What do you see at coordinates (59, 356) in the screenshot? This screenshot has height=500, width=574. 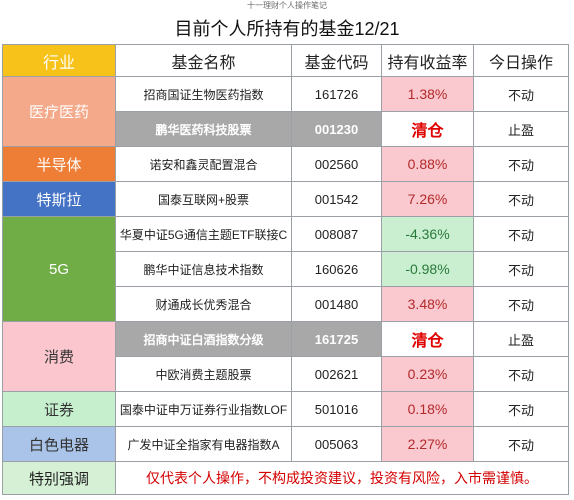 I see `industry-consumer: 消费` at bounding box center [59, 356].